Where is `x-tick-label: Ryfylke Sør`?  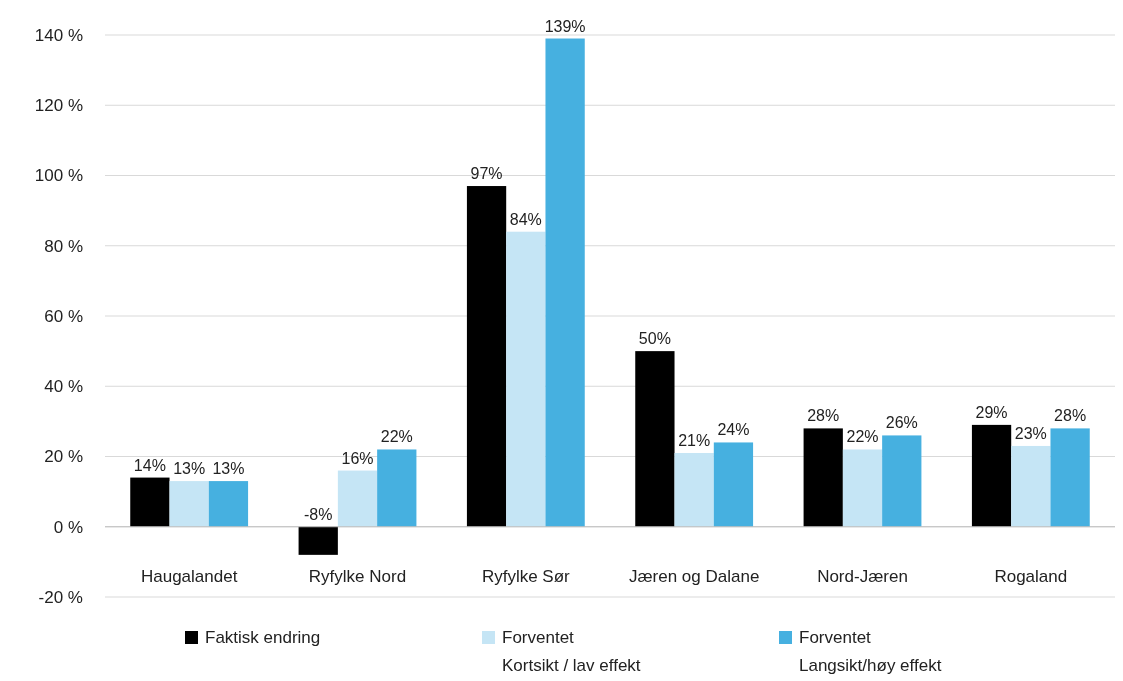
x-tick-label: Ryfylke Sør is located at coordinates (526, 576).